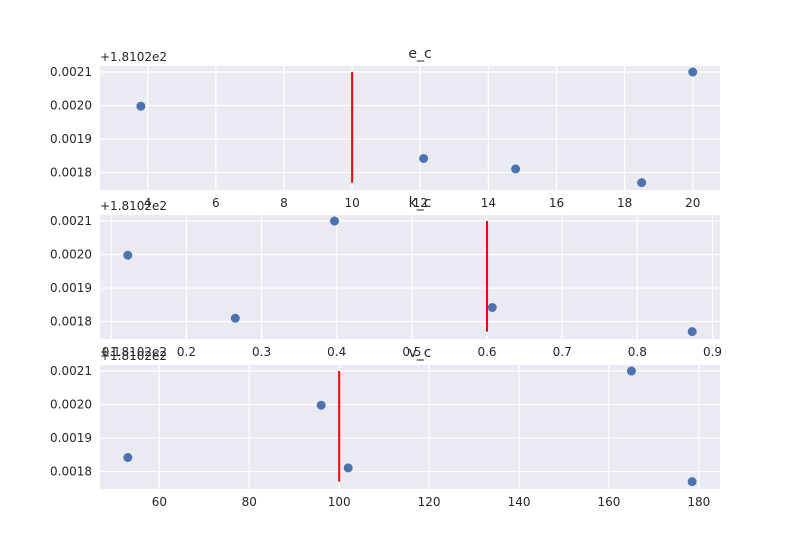 The image size is (800, 550). I want to click on x-tick-label: 0.6, so click(486, 352).